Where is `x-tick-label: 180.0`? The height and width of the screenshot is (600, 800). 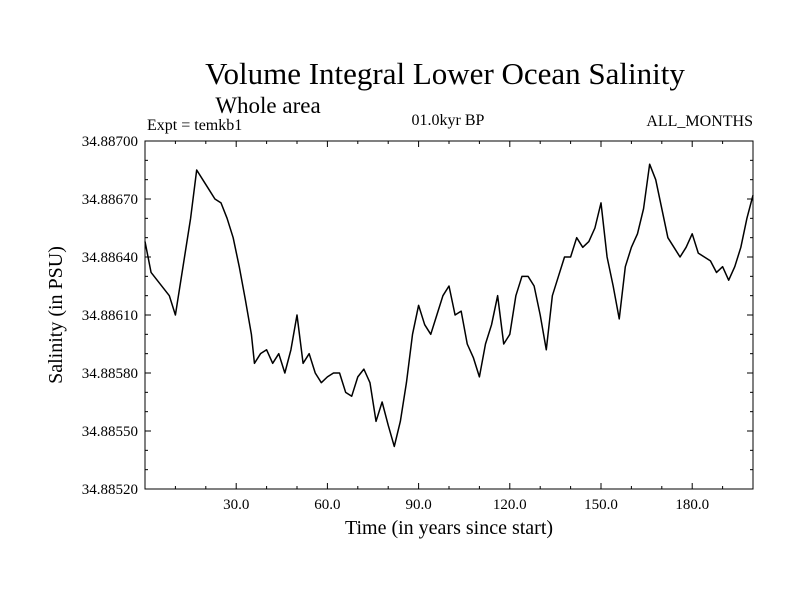
x-tick-label: 180.0 is located at coordinates (692, 505).